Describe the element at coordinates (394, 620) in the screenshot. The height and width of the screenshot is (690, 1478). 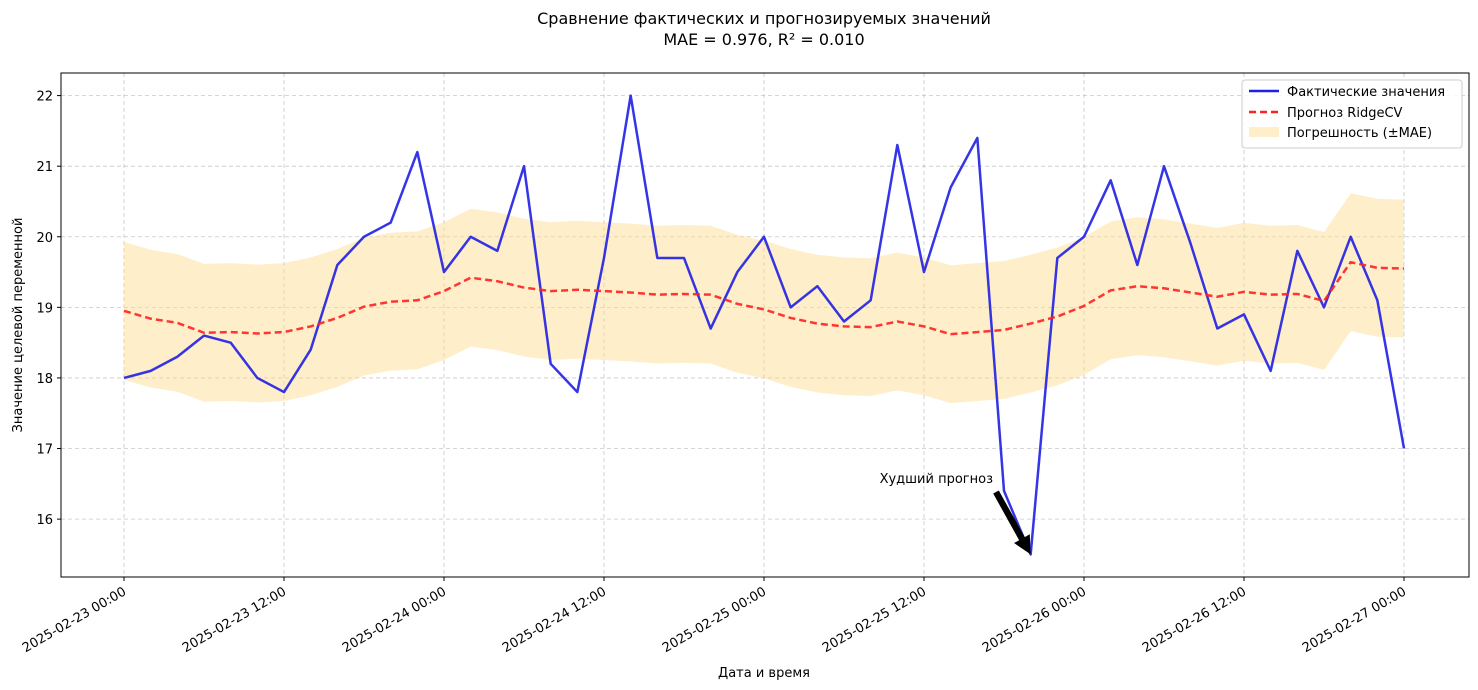
I see `x-tick-label: 2025-02-24 00:00` at that location.